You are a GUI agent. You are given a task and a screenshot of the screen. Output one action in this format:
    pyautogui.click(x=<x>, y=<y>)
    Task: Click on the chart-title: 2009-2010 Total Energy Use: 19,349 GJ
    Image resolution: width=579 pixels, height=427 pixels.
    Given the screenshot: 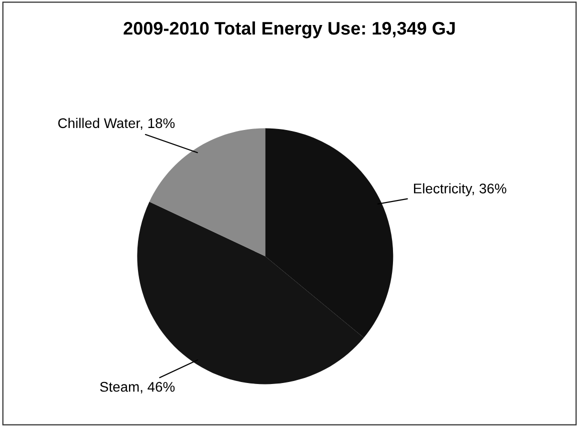 What is the action you would take?
    pyautogui.click(x=289, y=29)
    